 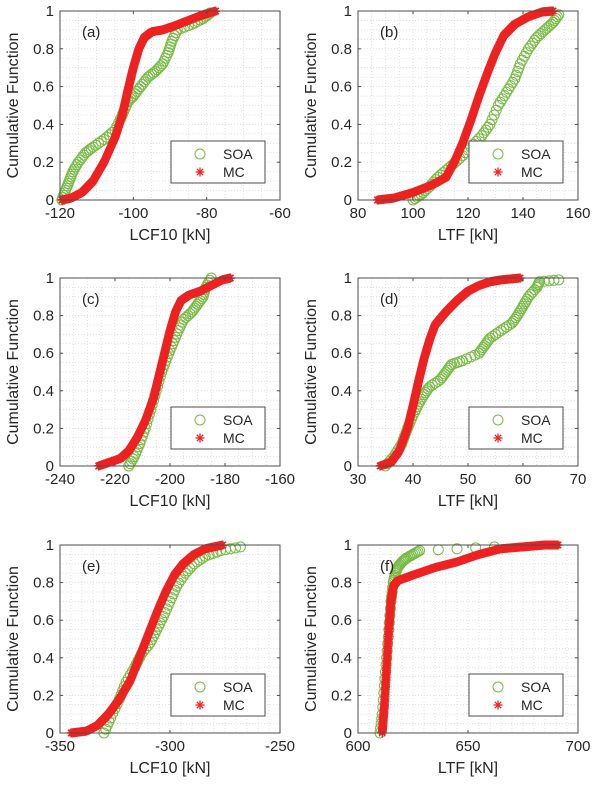 What do you see at coordinates (523, 479) in the screenshot?
I see `x-tick-label: 60` at bounding box center [523, 479].